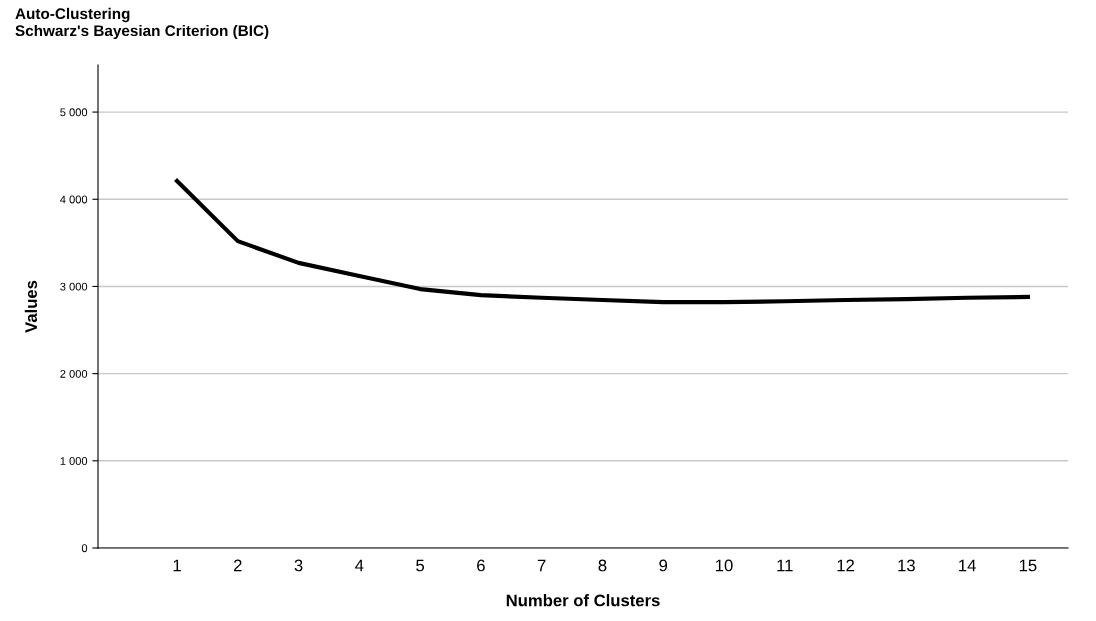  What do you see at coordinates (74, 286) in the screenshot?
I see `y-tick-label: 3 000` at bounding box center [74, 286].